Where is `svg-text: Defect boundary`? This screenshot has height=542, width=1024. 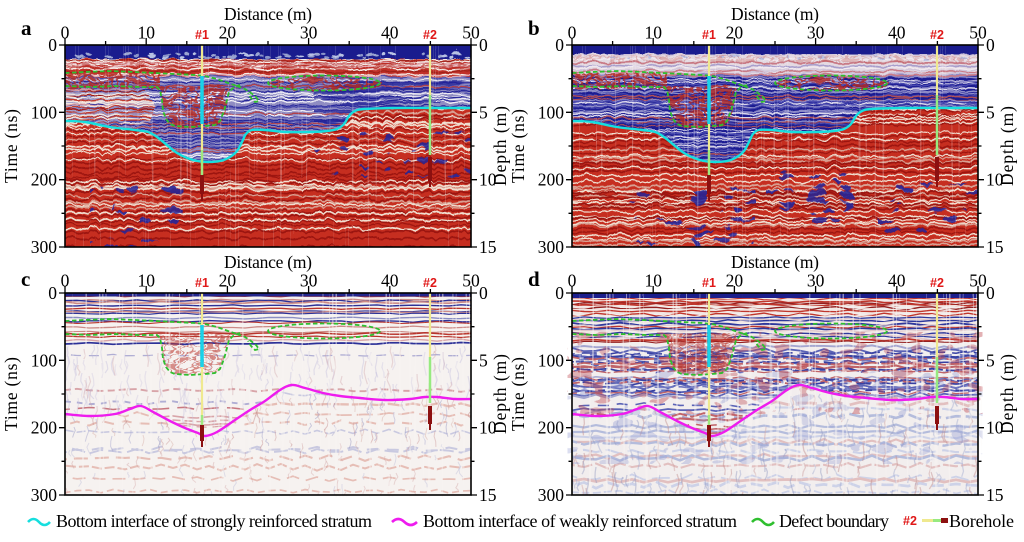 svg-text: Defect boundary is located at coordinates (834, 521).